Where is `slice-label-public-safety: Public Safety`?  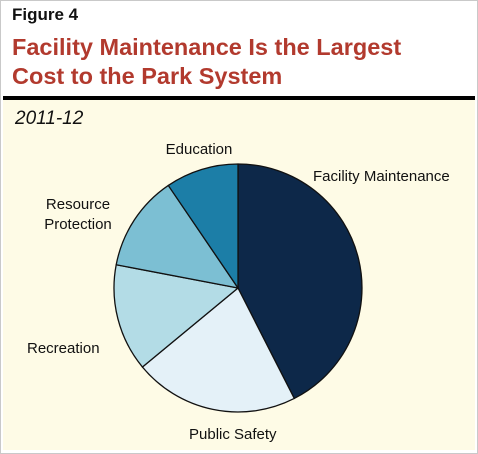
slice-label-public-safety: Public Safety is located at coordinates (233, 434).